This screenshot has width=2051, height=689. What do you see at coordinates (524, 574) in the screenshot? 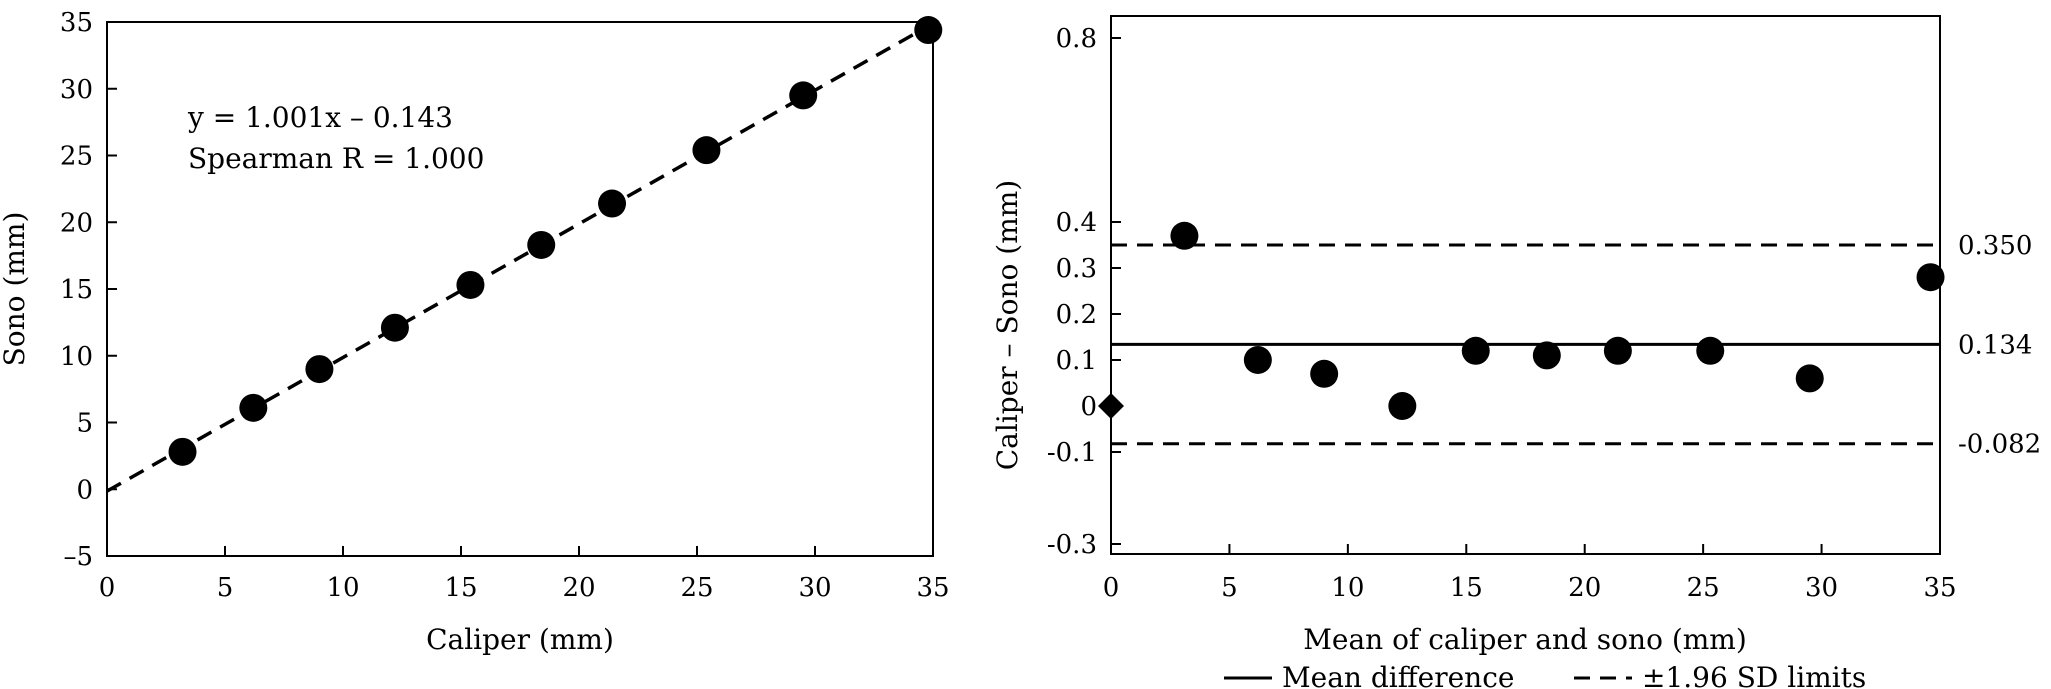
I see `left-x-axis: 0 5 10 15 20 25 30 35` at bounding box center [524, 574].